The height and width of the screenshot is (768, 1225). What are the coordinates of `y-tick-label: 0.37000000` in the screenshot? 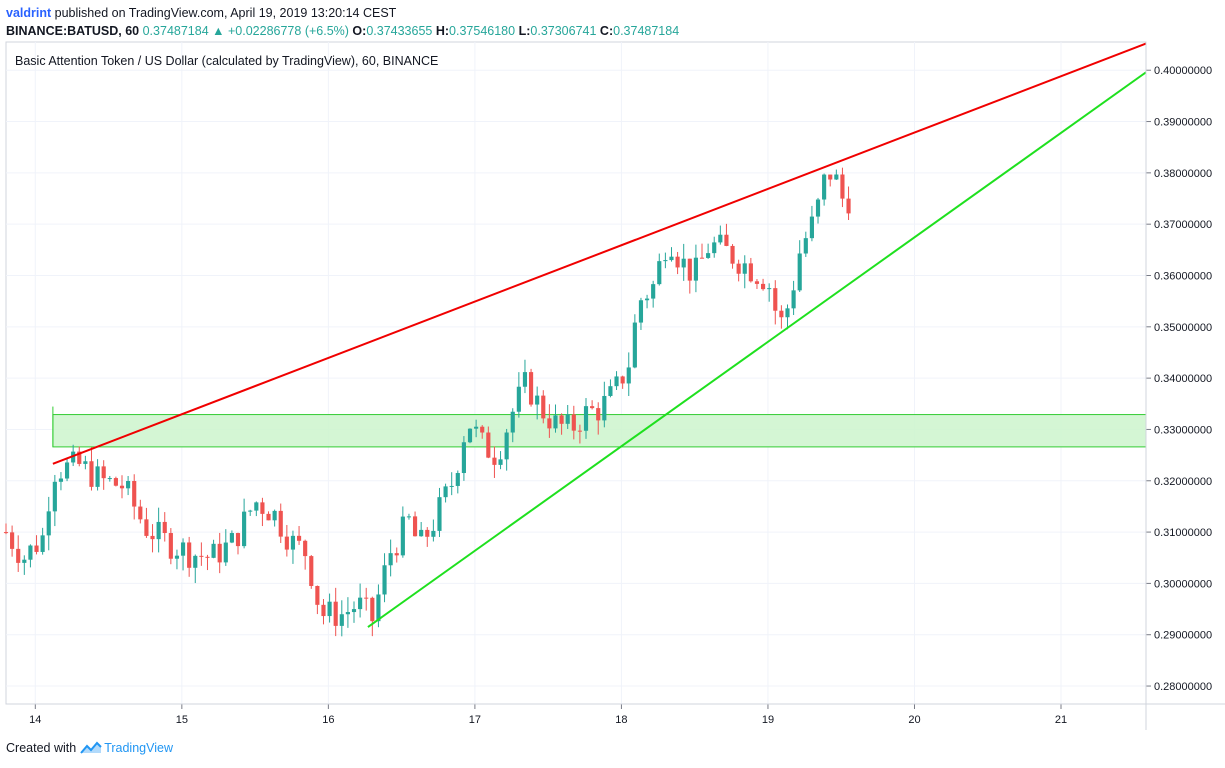 It's located at (1183, 225).